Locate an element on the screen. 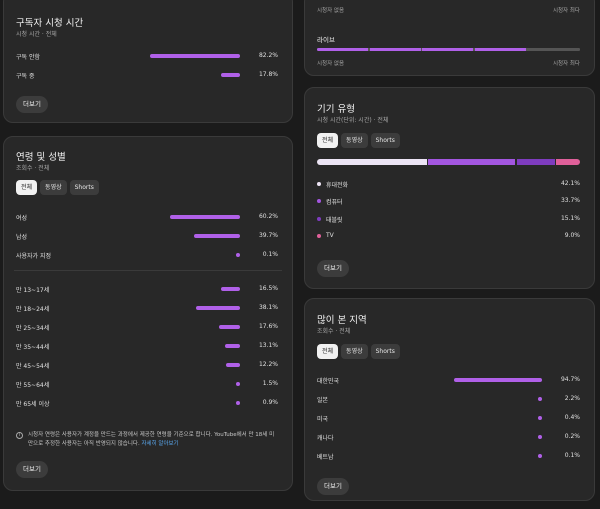 This screenshot has width=600, height=509. list-item: 사용자가 지정 0.1% is located at coordinates (147, 255).